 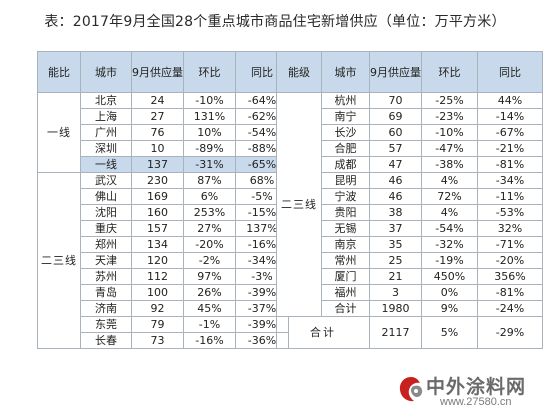 What do you see at coordinates (157, 244) in the screenshot?
I see `supply-cell: 134` at bounding box center [157, 244].